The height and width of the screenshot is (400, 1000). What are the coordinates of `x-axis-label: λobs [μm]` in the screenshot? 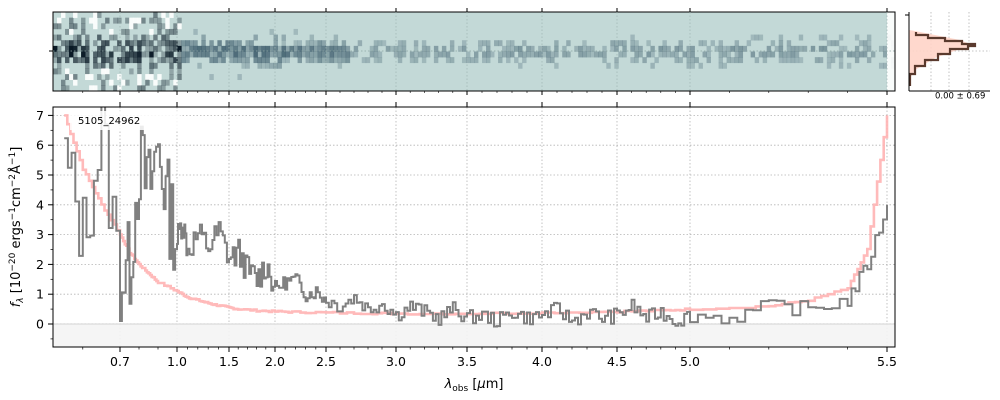 It's located at (474, 385).